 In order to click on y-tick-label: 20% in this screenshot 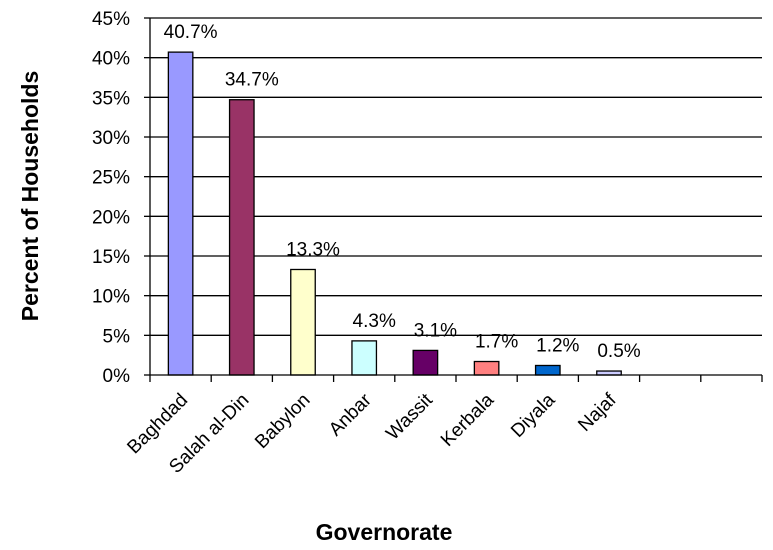, I will do `click(111, 217)`.